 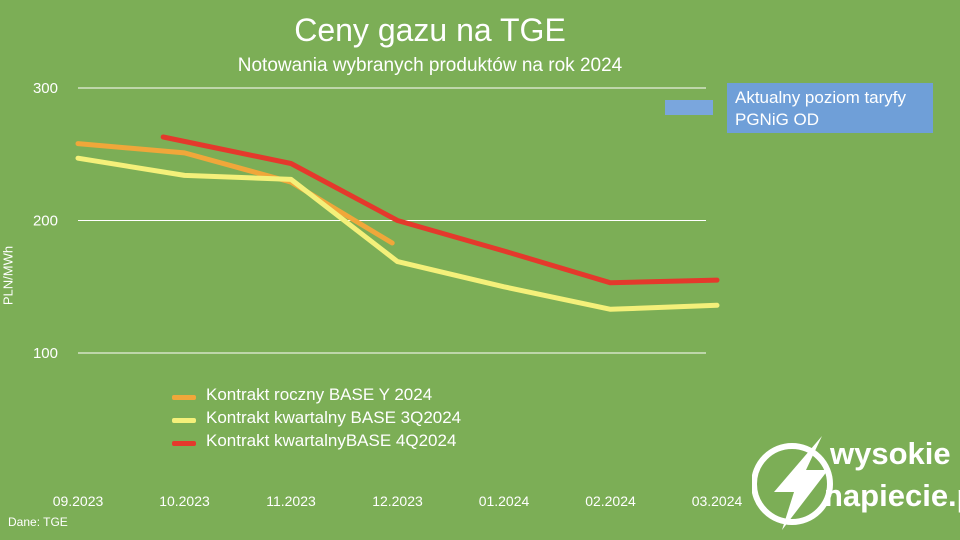 What do you see at coordinates (821, 97) in the screenshot?
I see `tariff-annotation-line1: Aktualny poziom taryfy` at bounding box center [821, 97].